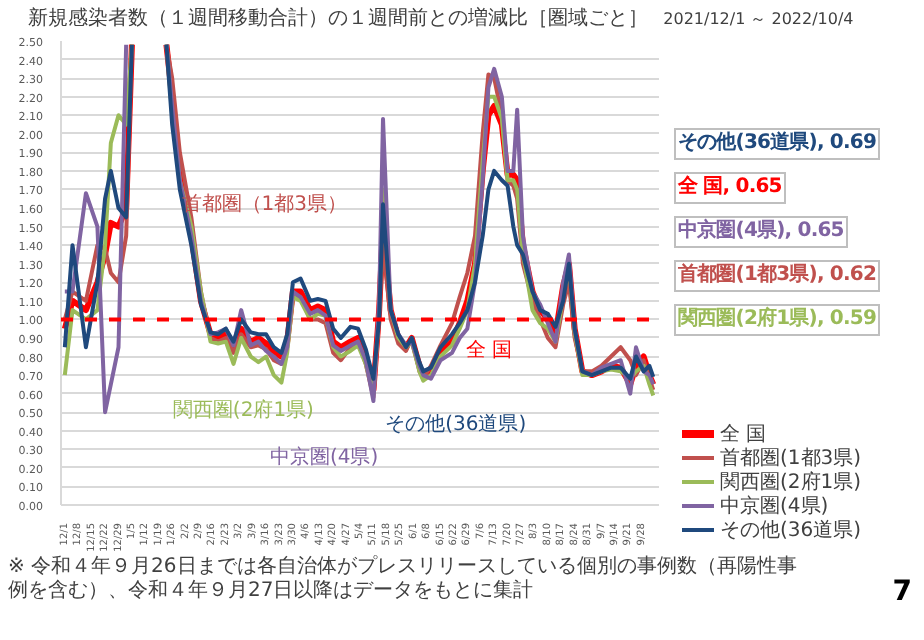 This screenshot has width=924, height=640. Describe the element at coordinates (902, 593) in the screenshot. I see `text: 7` at that location.